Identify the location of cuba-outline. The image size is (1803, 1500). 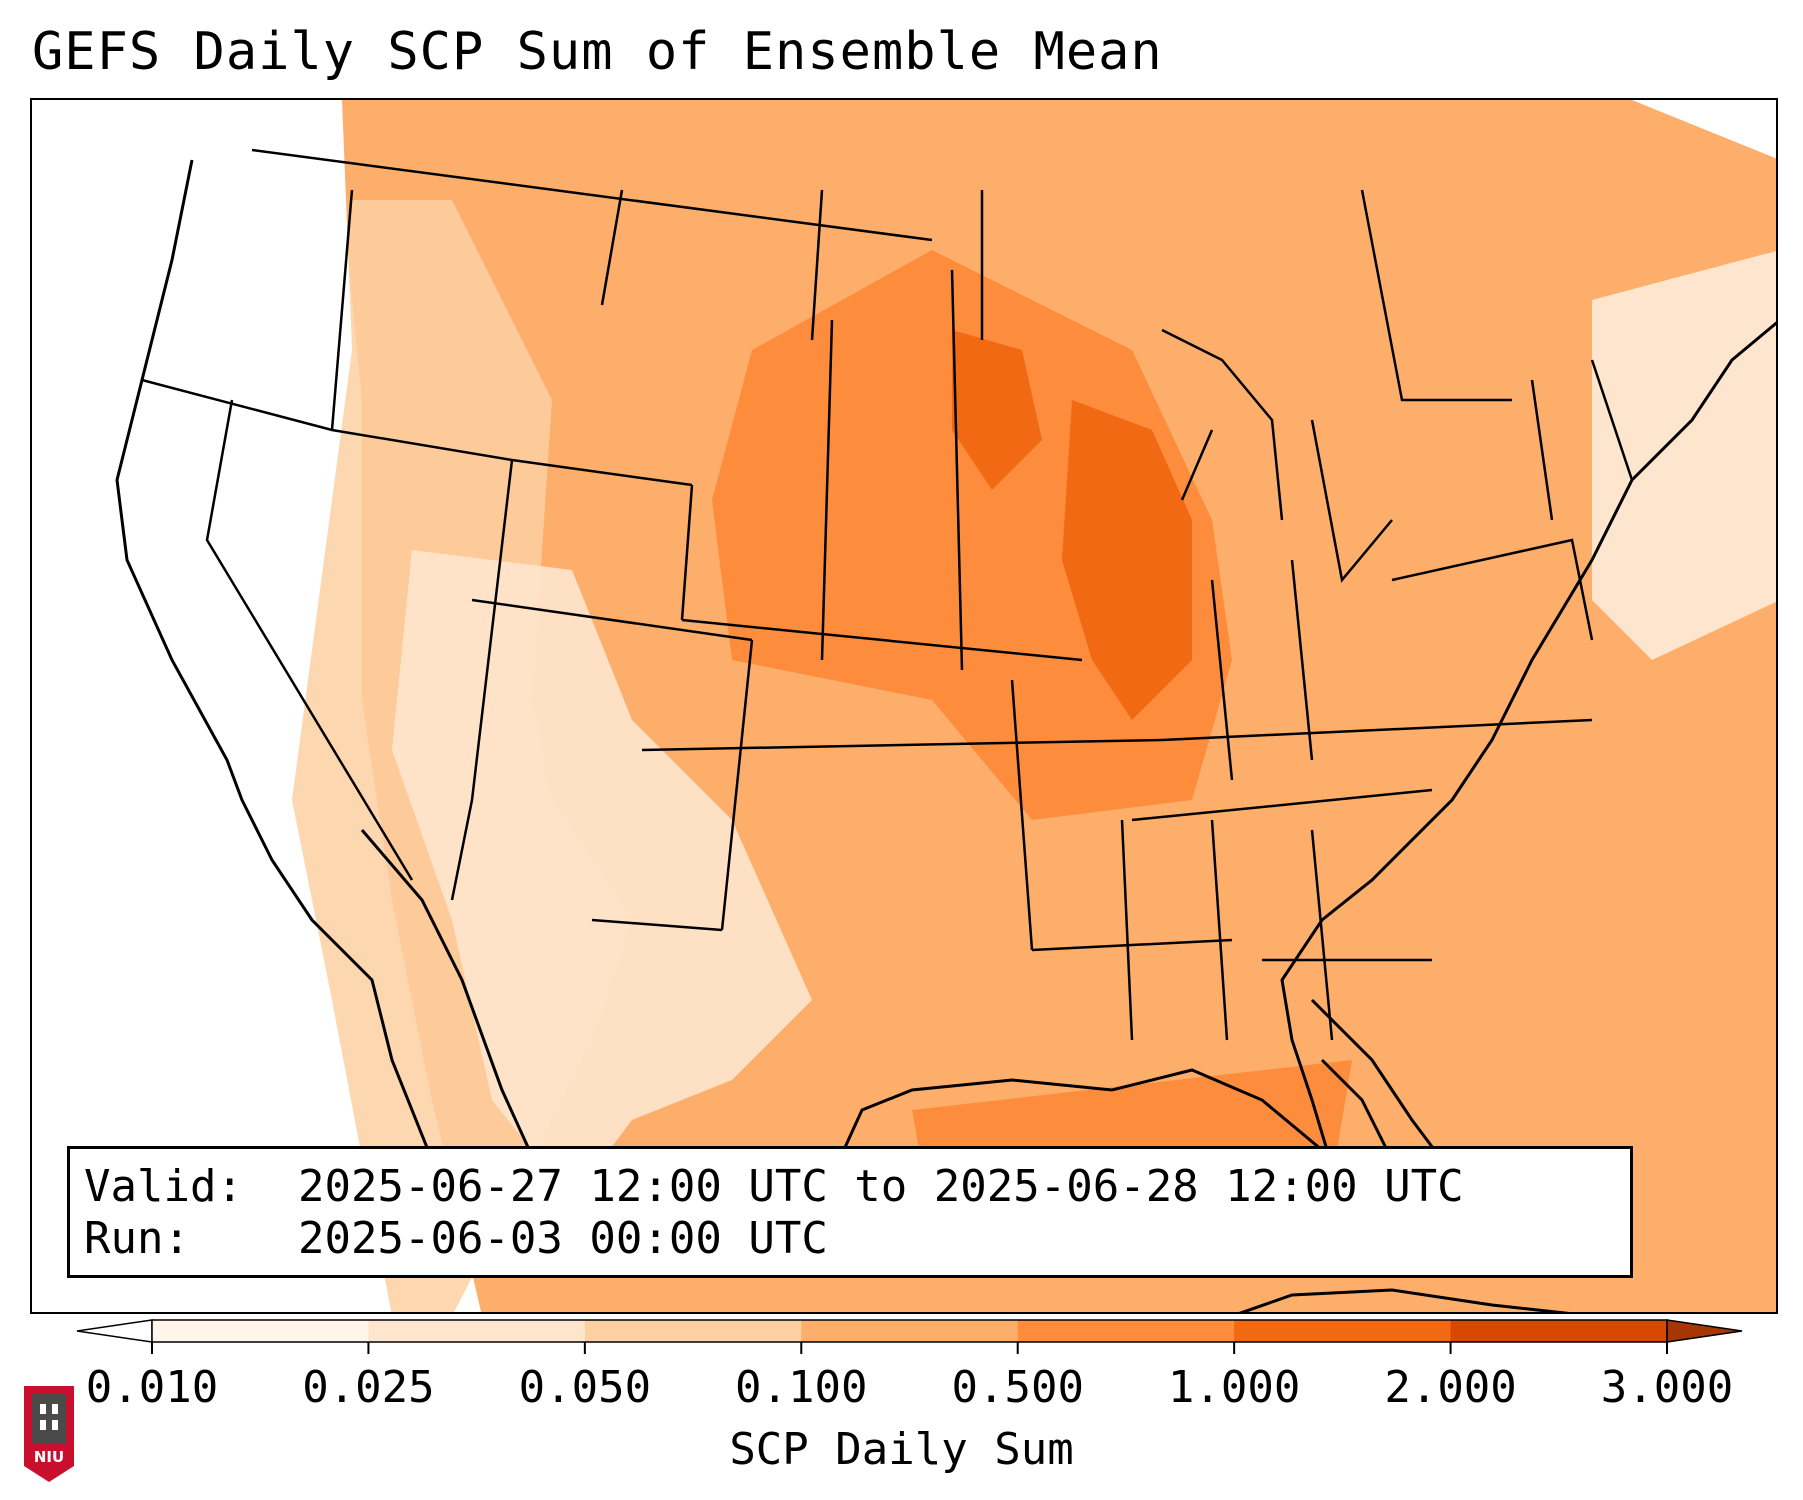
(1404, 1300).